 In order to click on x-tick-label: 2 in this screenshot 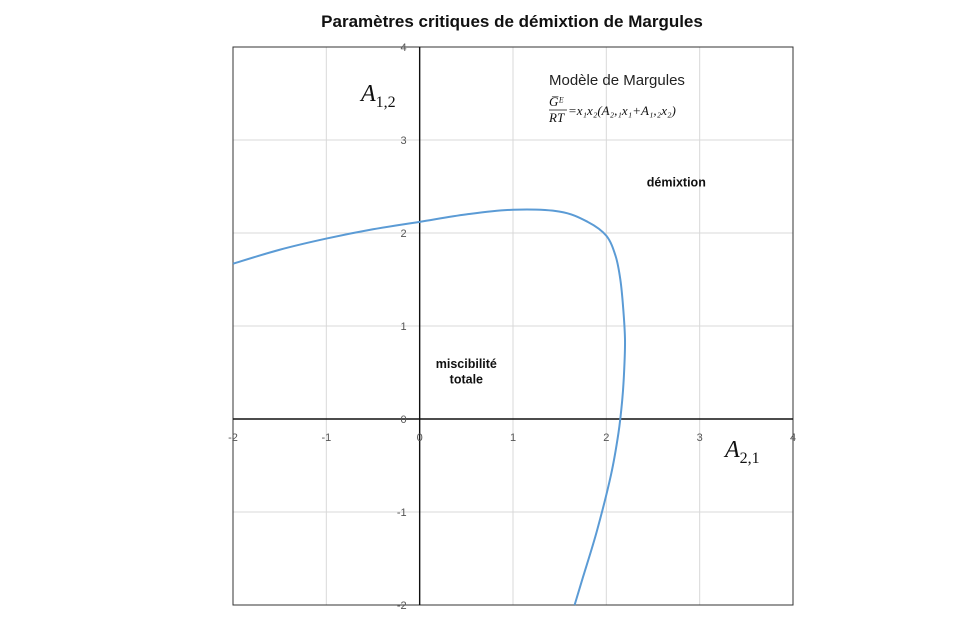, I will do `click(606, 438)`.